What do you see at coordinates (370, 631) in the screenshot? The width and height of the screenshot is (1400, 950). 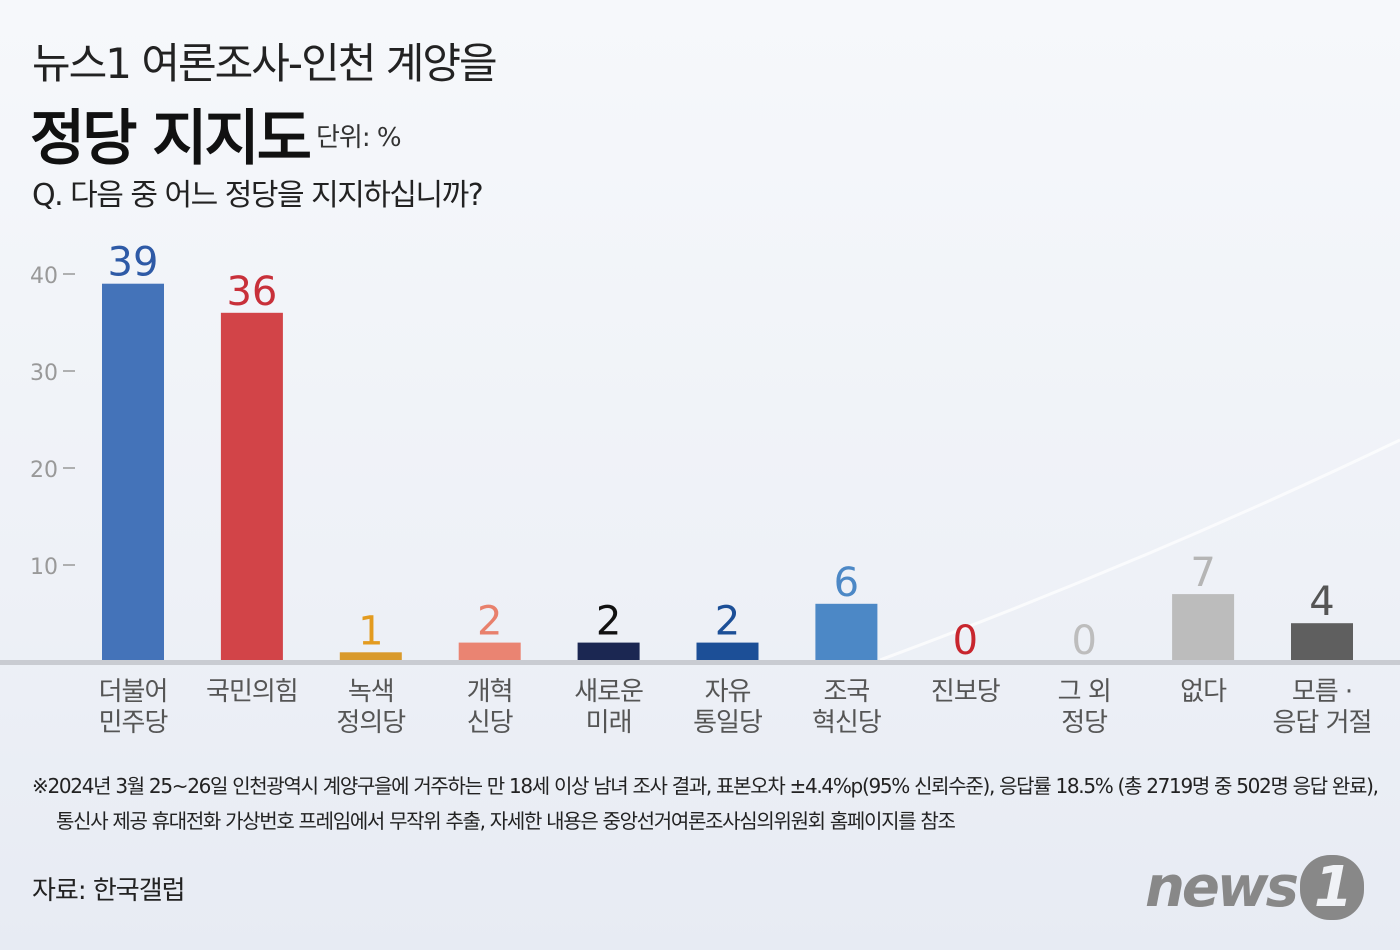 I see `data-label: 1` at bounding box center [370, 631].